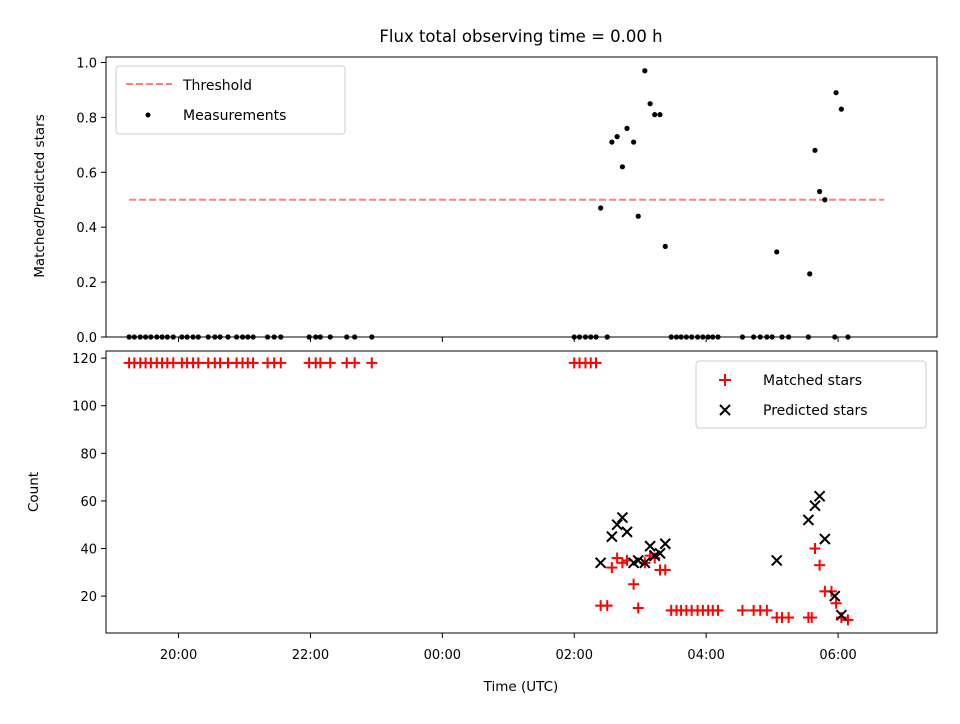 The height and width of the screenshot is (724, 960). What do you see at coordinates (721, 555) in the screenshot?
I see `predicted-stars-points` at bounding box center [721, 555].